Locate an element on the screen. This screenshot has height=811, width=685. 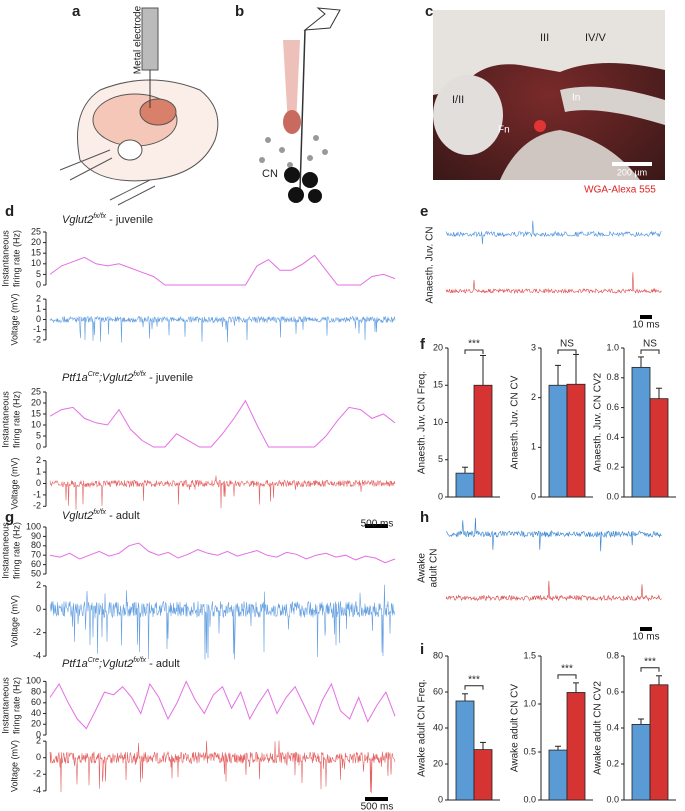
y-axis-label: Awake adult CN CV is located at coordinates (515, 728).